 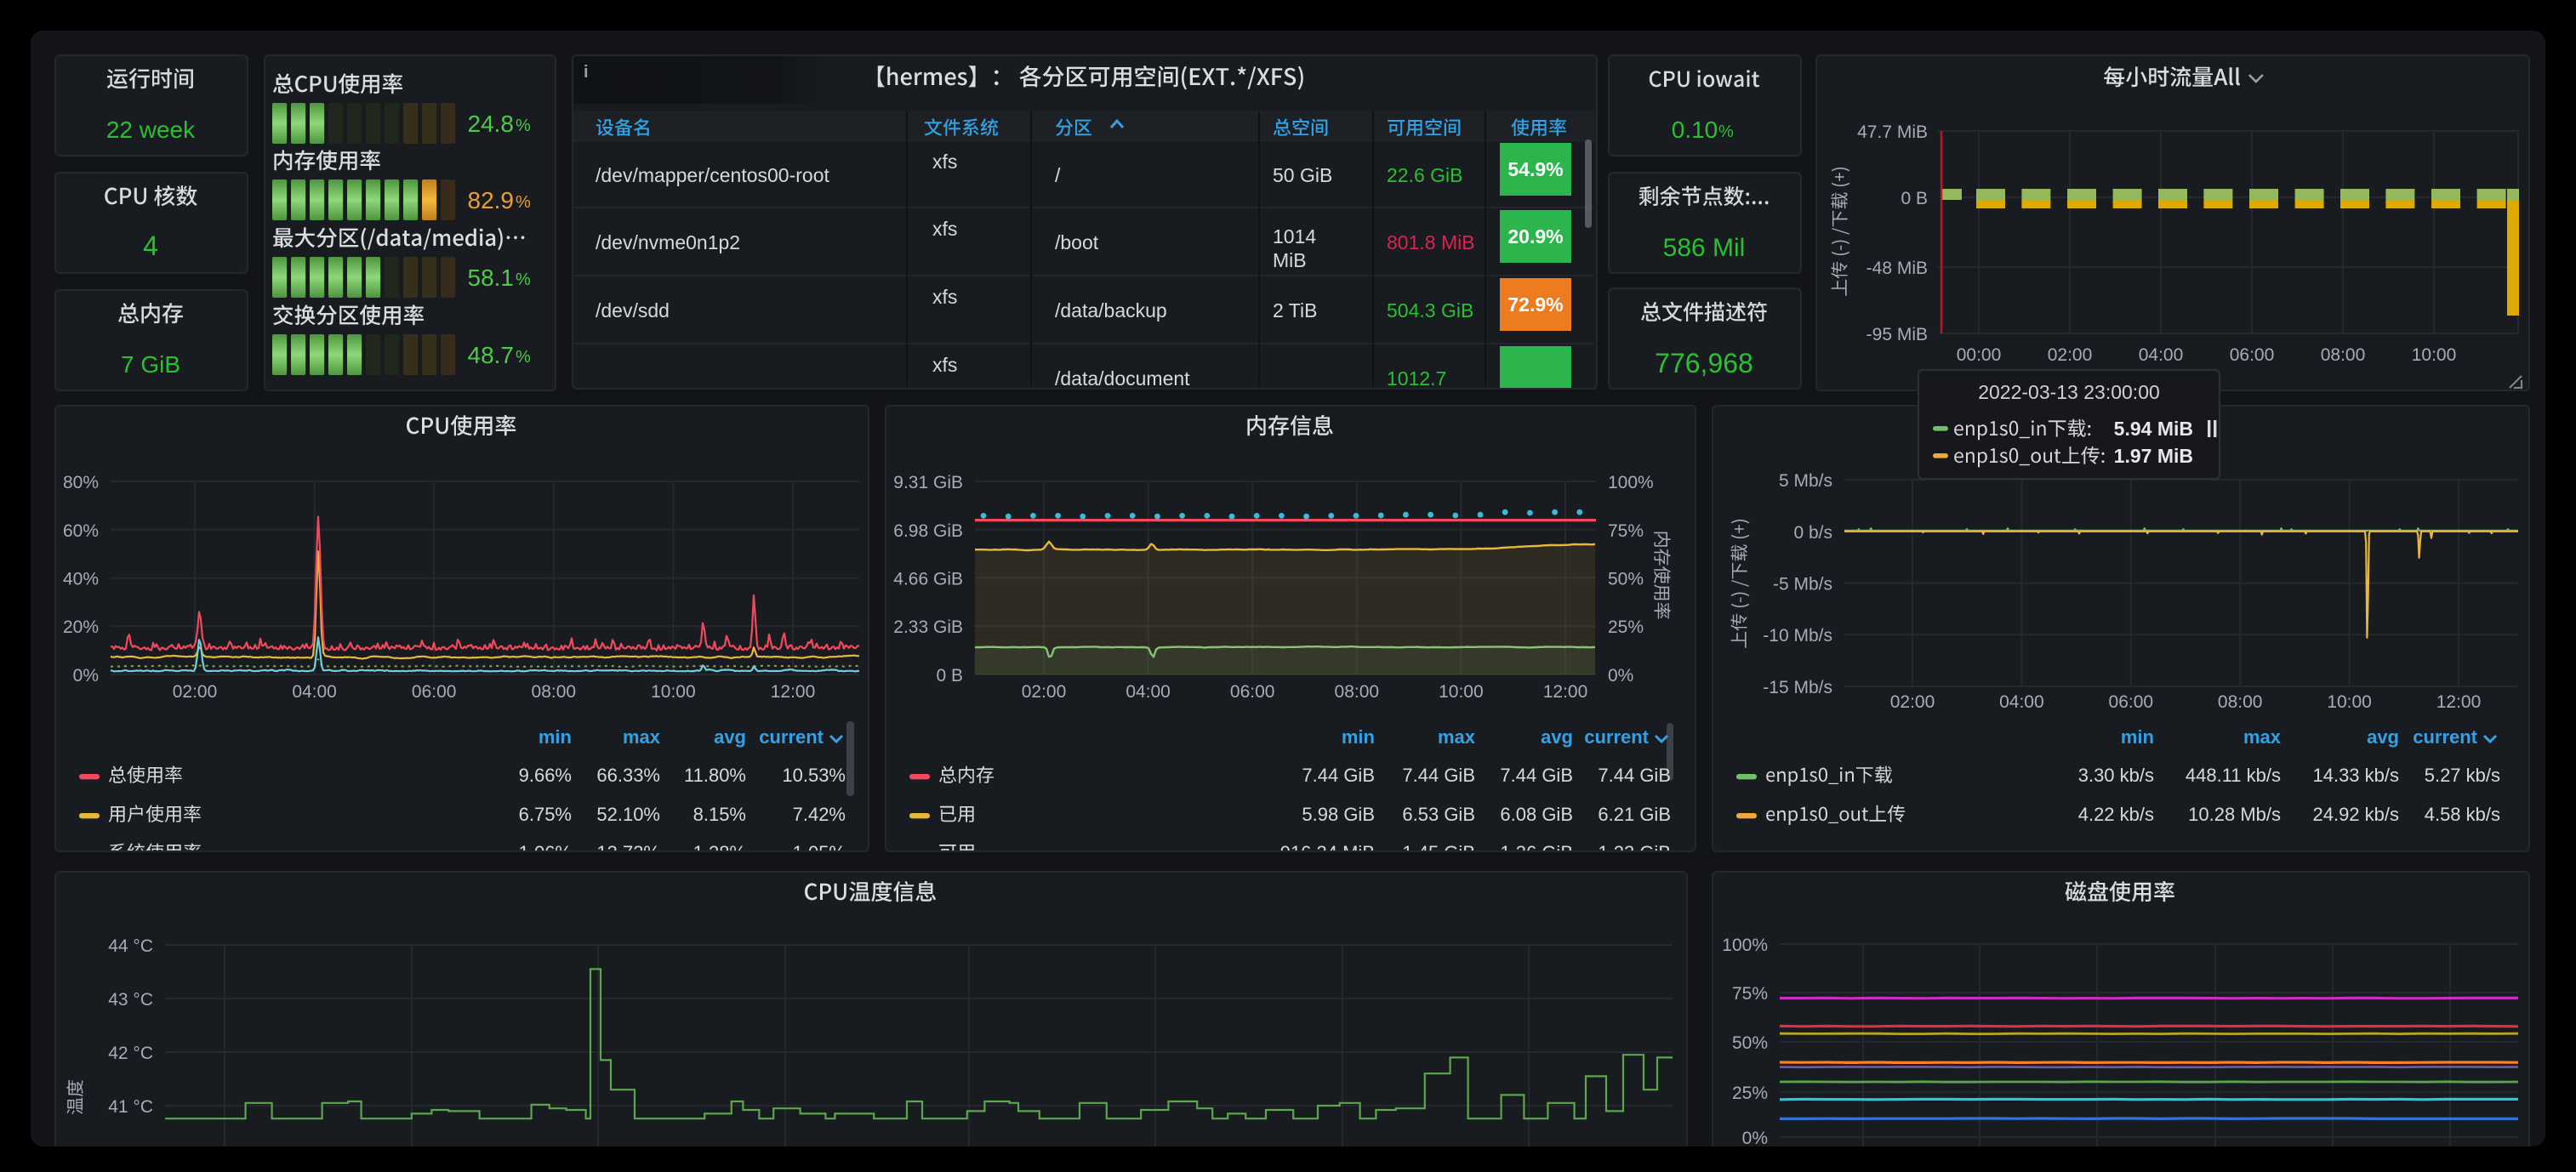 What do you see at coordinates (928, 531) in the screenshot?
I see `svg-text: 6.98 GiB` at bounding box center [928, 531].